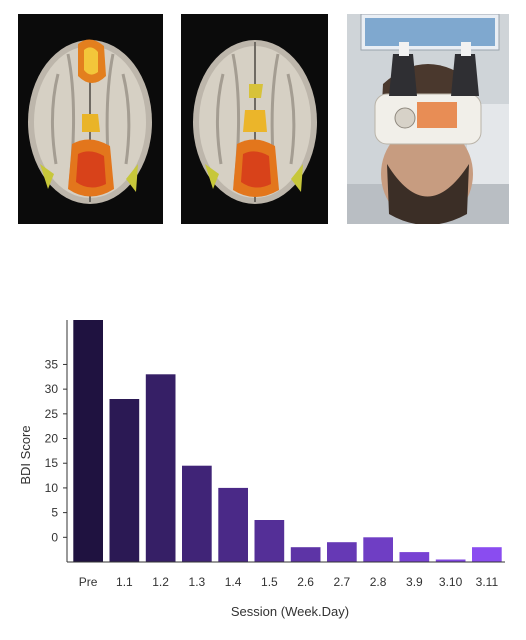 The image size is (526, 640). What do you see at coordinates (124, 582) in the screenshot?
I see `x-tick-label: 1.1` at bounding box center [124, 582].